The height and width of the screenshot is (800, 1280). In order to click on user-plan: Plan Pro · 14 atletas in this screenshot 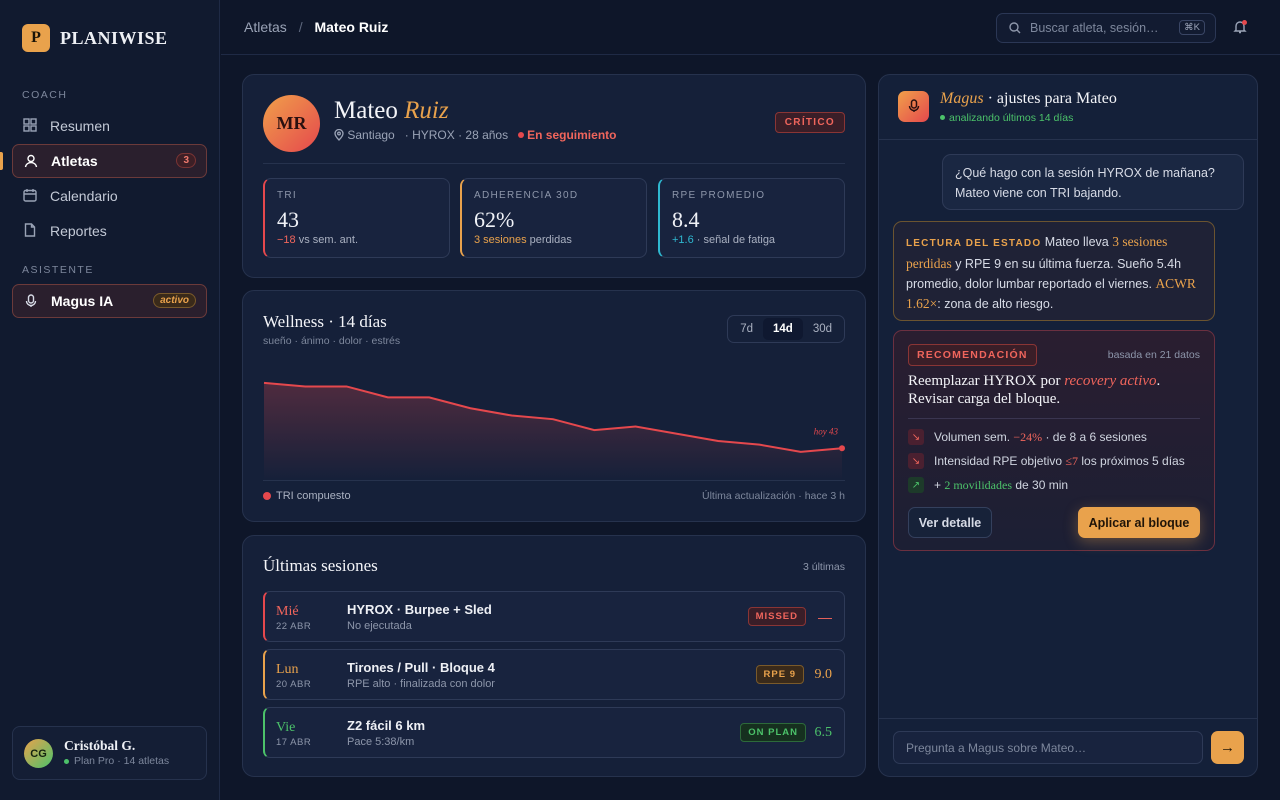, I will do `click(116, 761)`.